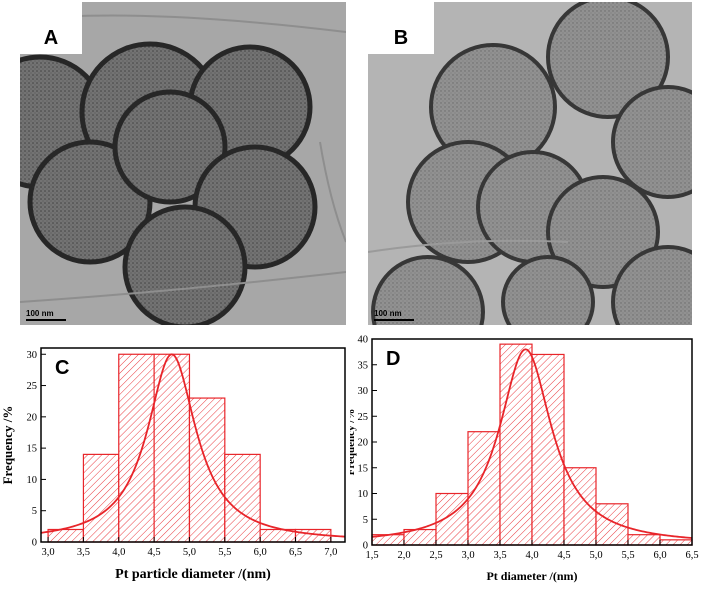  Describe the element at coordinates (62, 368) in the screenshot. I see `panel-label-c: C` at that location.